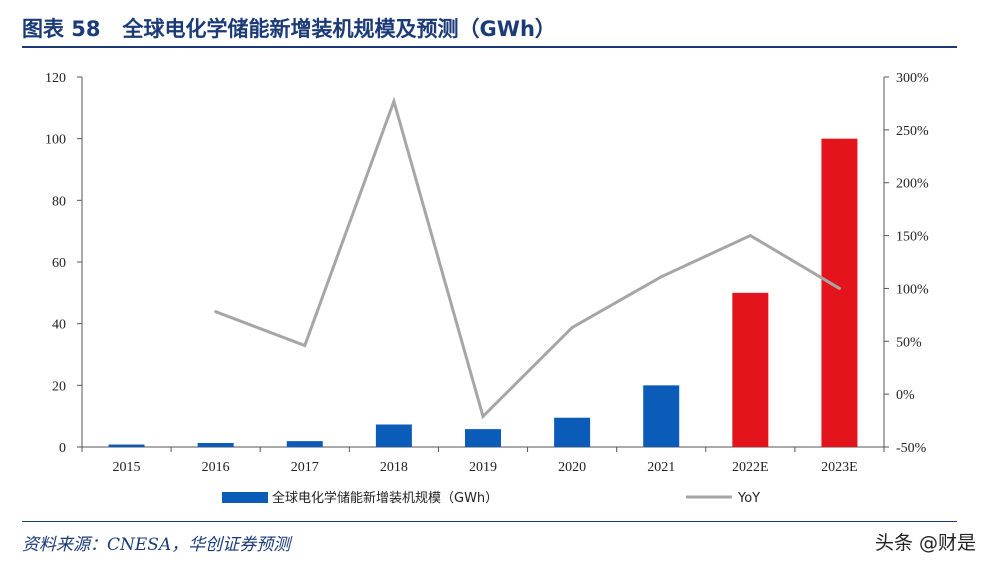 This screenshot has width=994, height=568. Describe the element at coordinates (489, 47) in the screenshot. I see `header-rule` at that location.